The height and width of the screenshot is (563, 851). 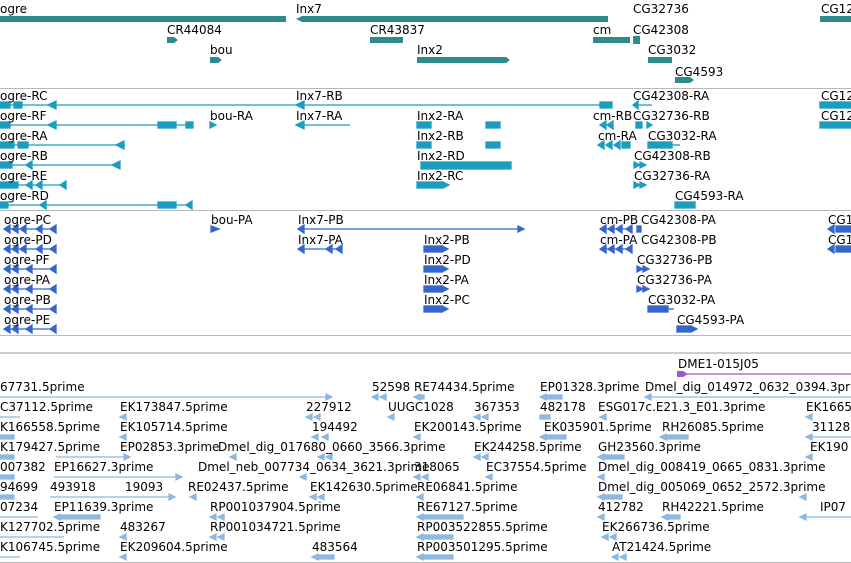 What do you see at coordinates (447, 300) in the screenshot?
I see `protein-label-Inx2-PC: Inx2-PC` at bounding box center [447, 300].